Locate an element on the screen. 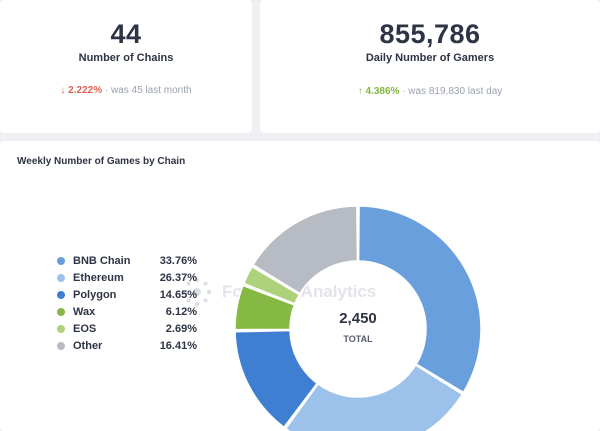  footprint-logo-icon is located at coordinates (197, 292).